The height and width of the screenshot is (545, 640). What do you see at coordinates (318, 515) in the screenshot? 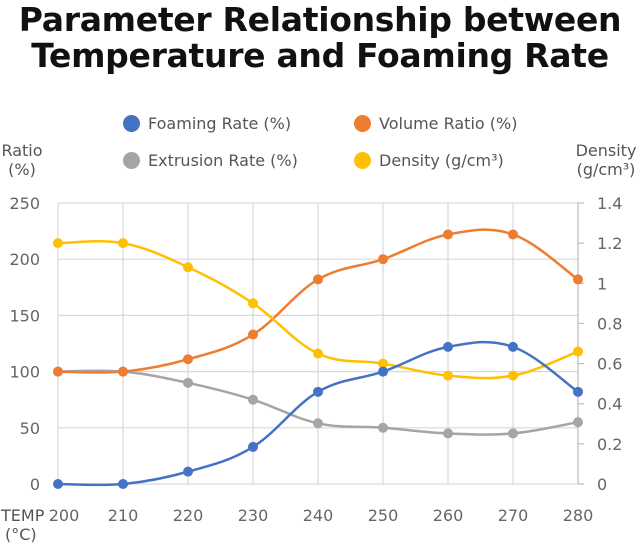
I see `x-tick-label: 240` at bounding box center [318, 515].